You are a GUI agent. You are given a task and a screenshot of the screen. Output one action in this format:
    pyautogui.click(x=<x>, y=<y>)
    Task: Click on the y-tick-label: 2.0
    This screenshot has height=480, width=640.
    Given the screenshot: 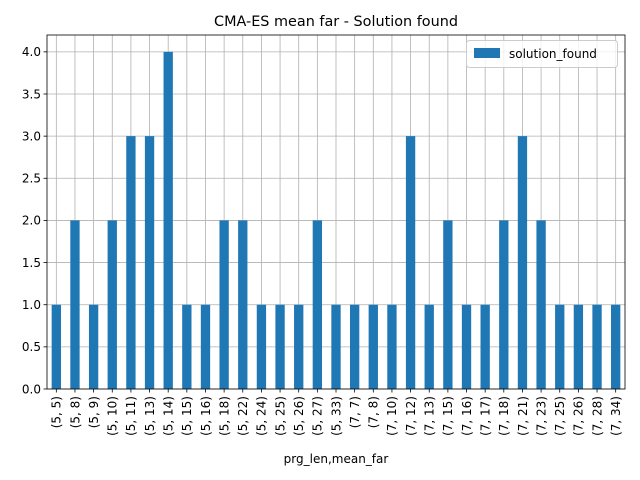 What is the action you would take?
    pyautogui.click(x=31, y=221)
    